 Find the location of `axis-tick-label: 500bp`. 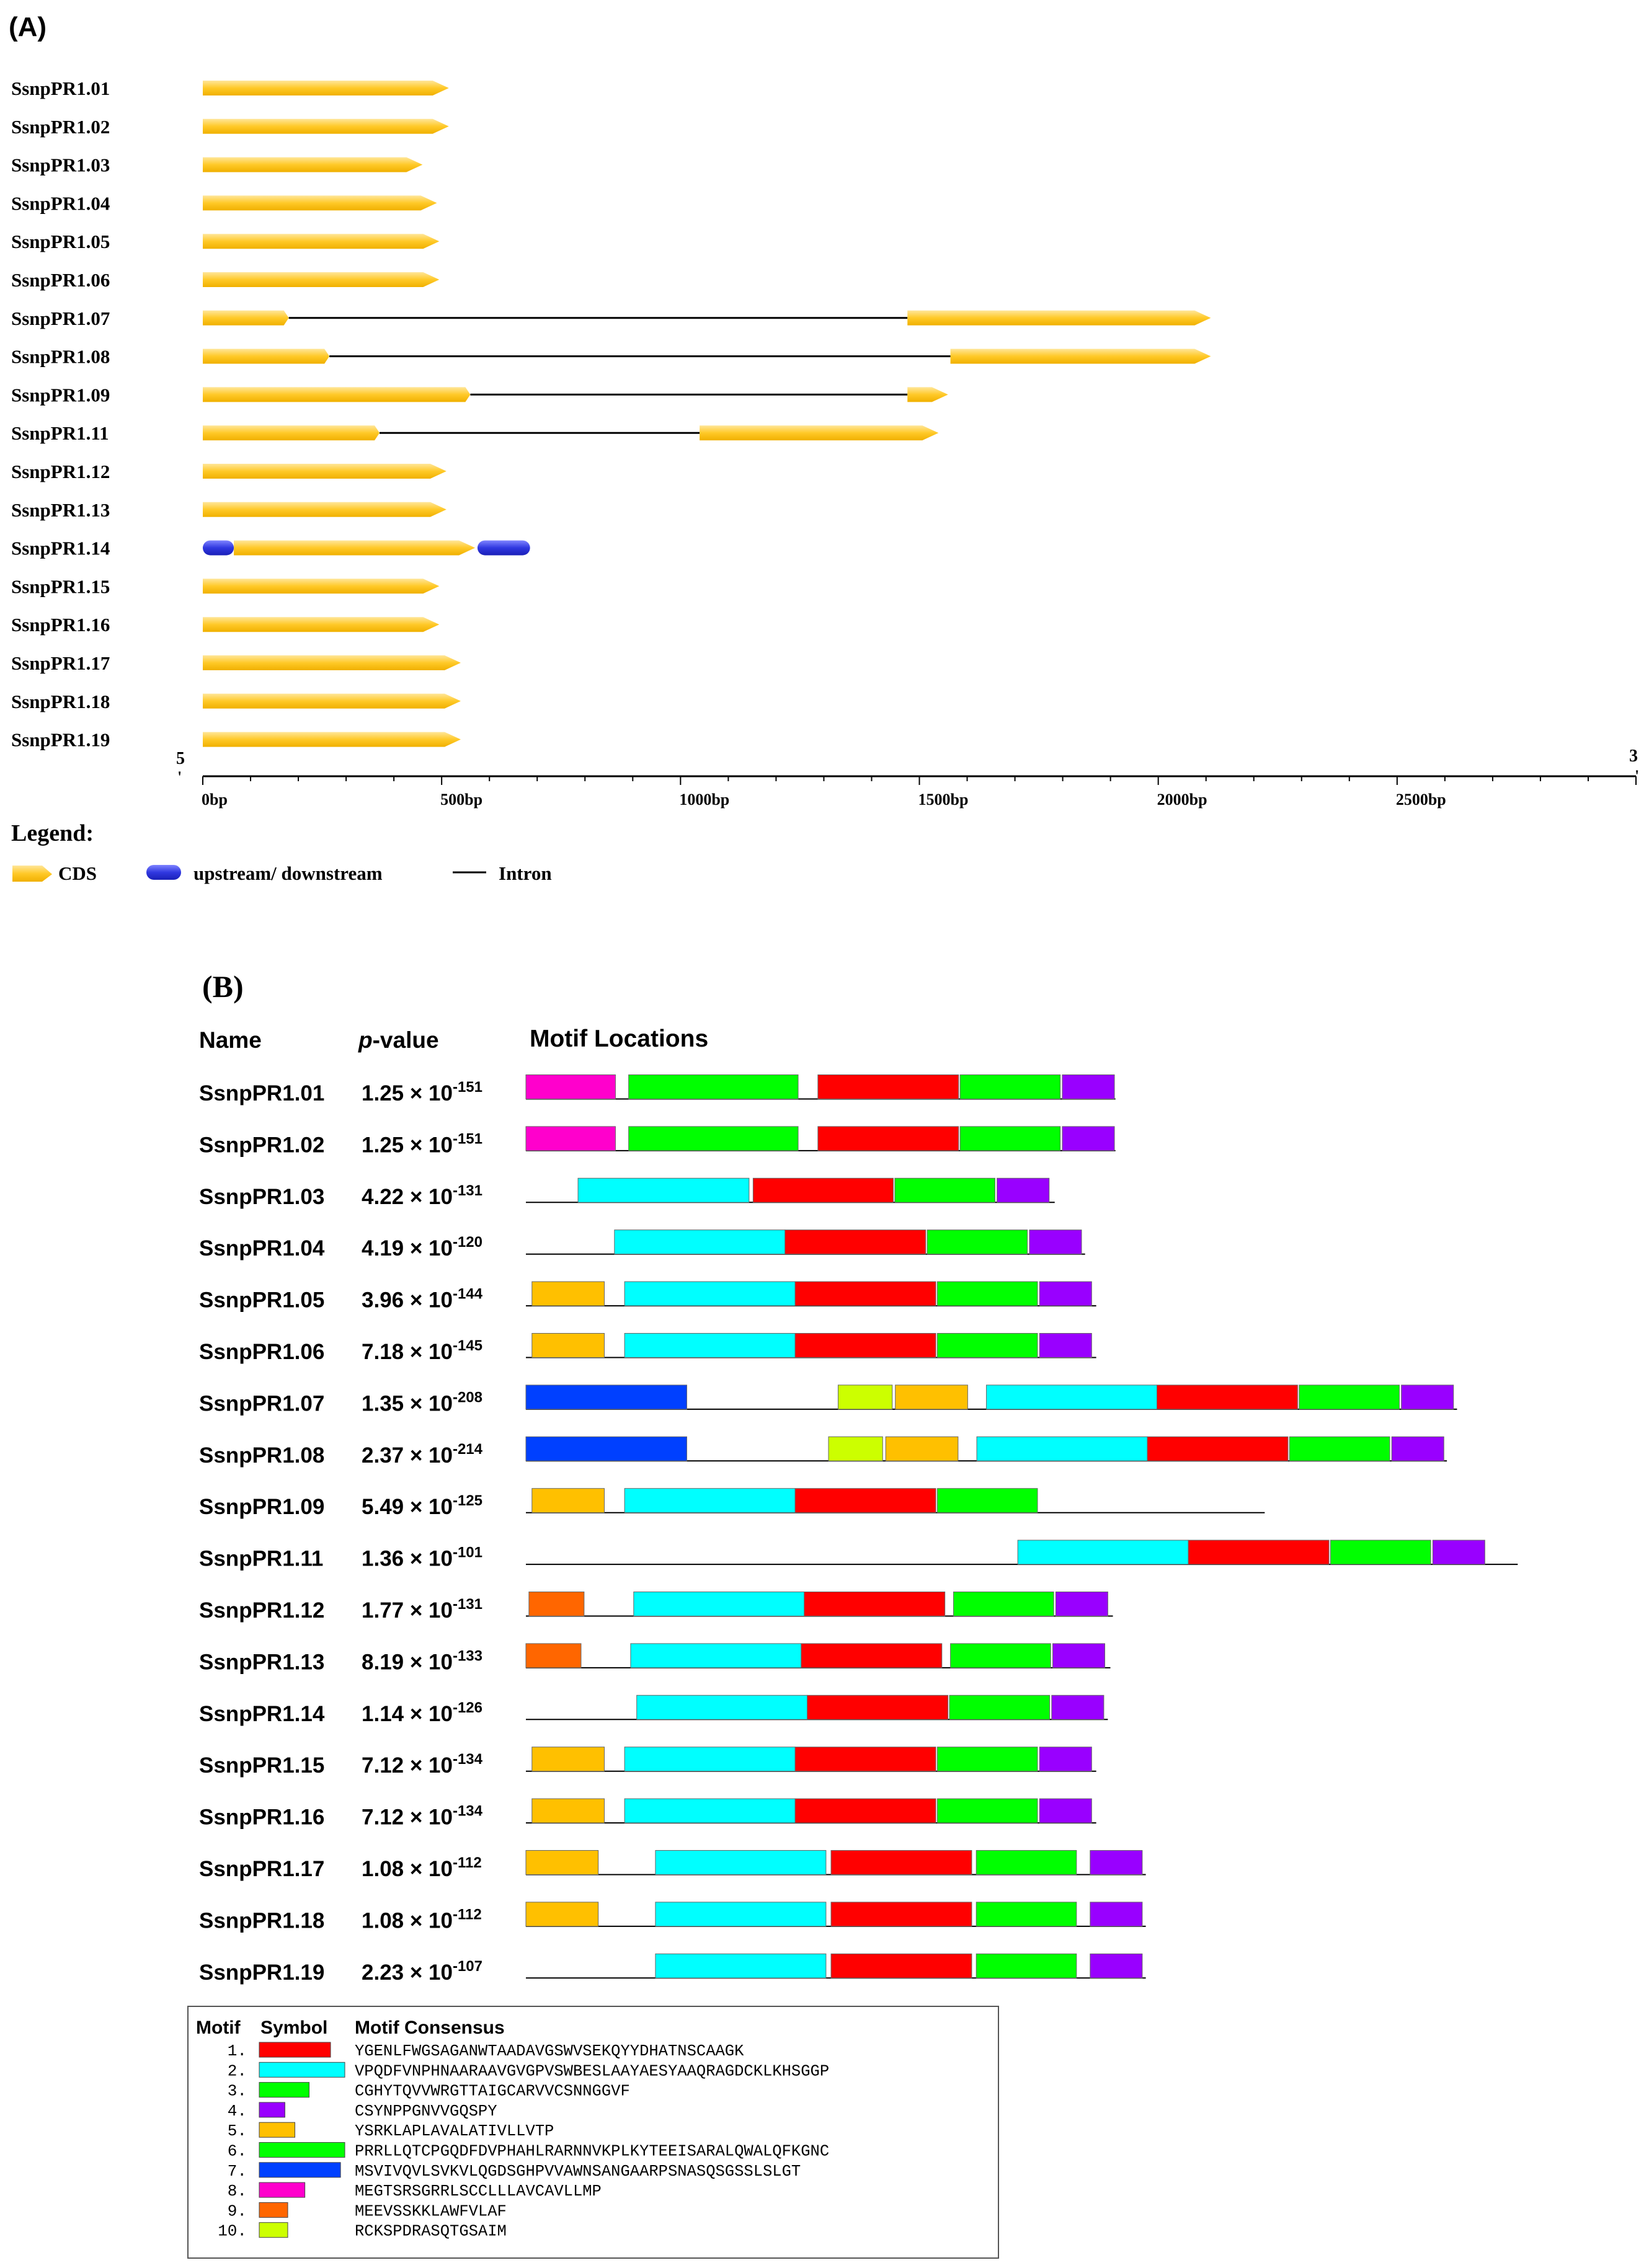

axis-tick-label: 500bp is located at coordinates (461, 800).